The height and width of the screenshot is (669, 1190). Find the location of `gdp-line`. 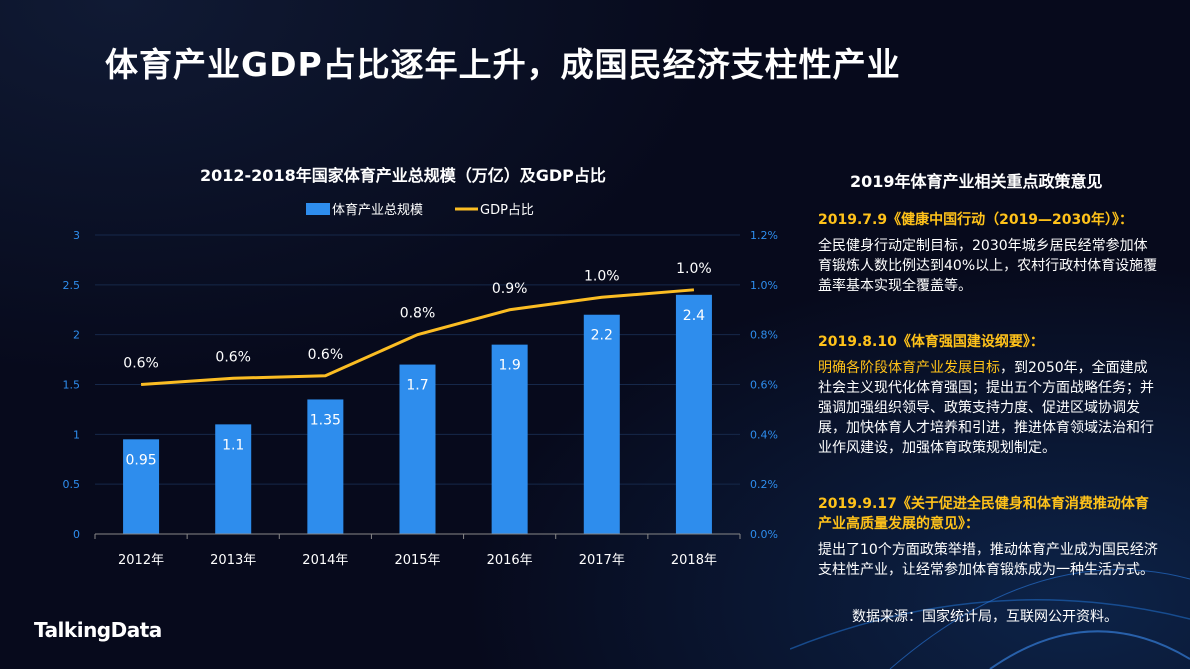

gdp-line is located at coordinates (417, 337).